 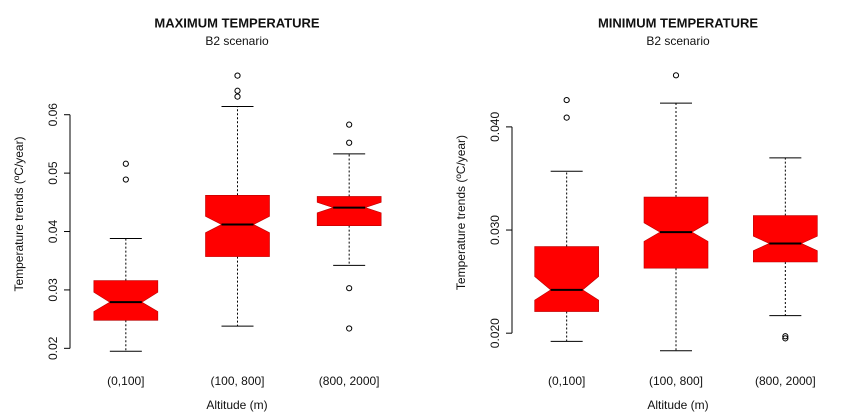 I want to click on y-tick-label: 0.06, so click(x=53, y=115).